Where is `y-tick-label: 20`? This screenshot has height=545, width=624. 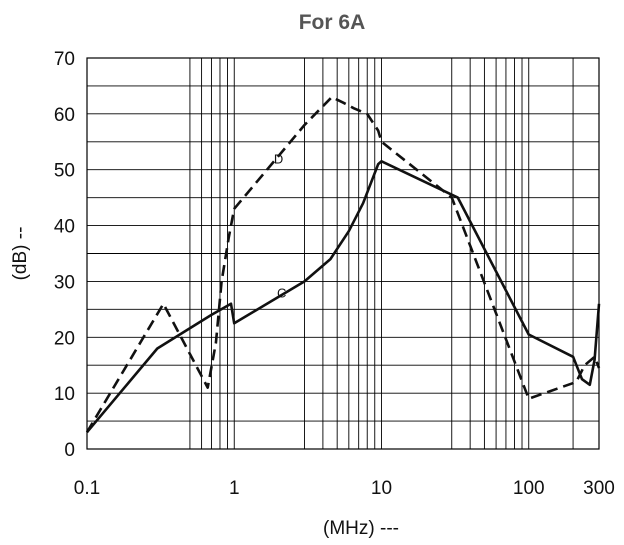 y-tick-label: 20 is located at coordinates (64, 338).